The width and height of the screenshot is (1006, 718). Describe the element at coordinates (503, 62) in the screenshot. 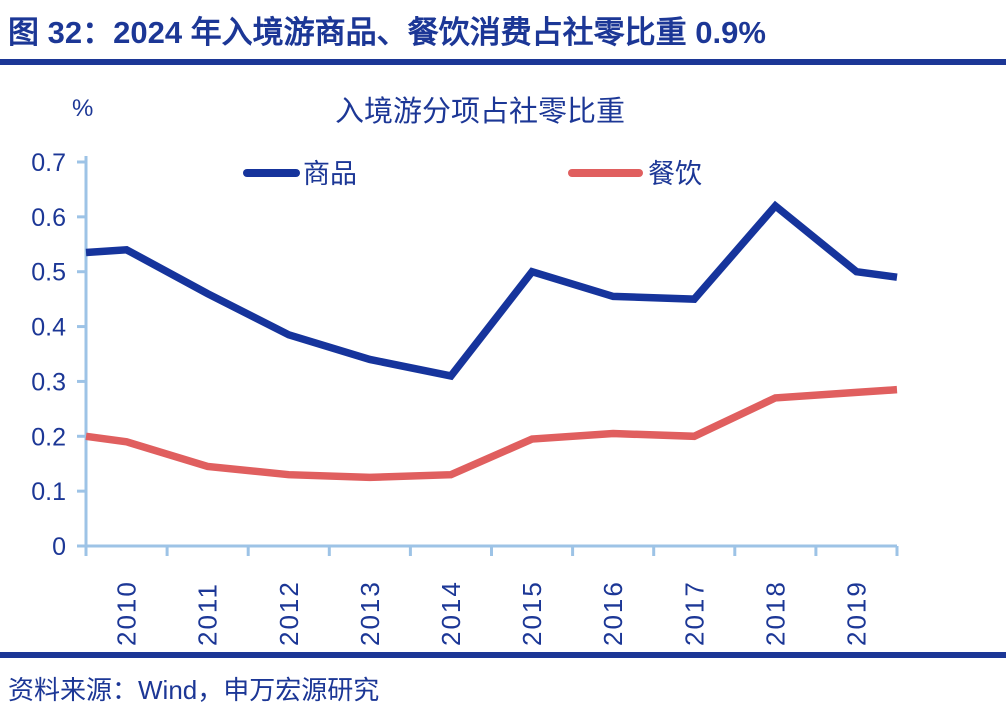

I see `title-underline` at that location.